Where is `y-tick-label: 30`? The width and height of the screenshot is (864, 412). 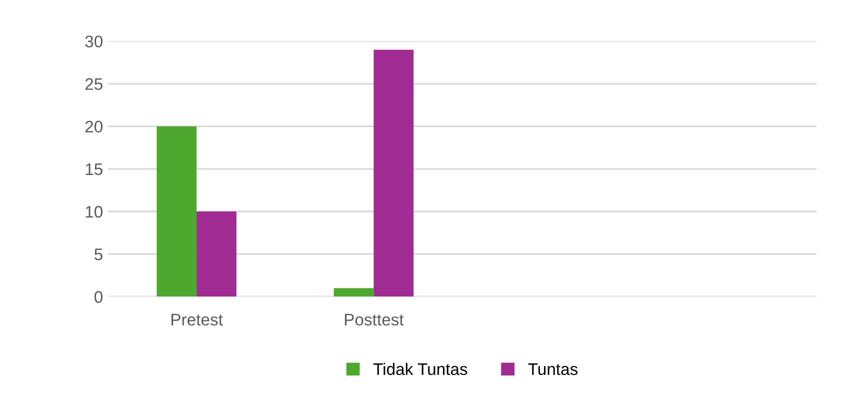
y-tick-label: 30 is located at coordinates (93, 42).